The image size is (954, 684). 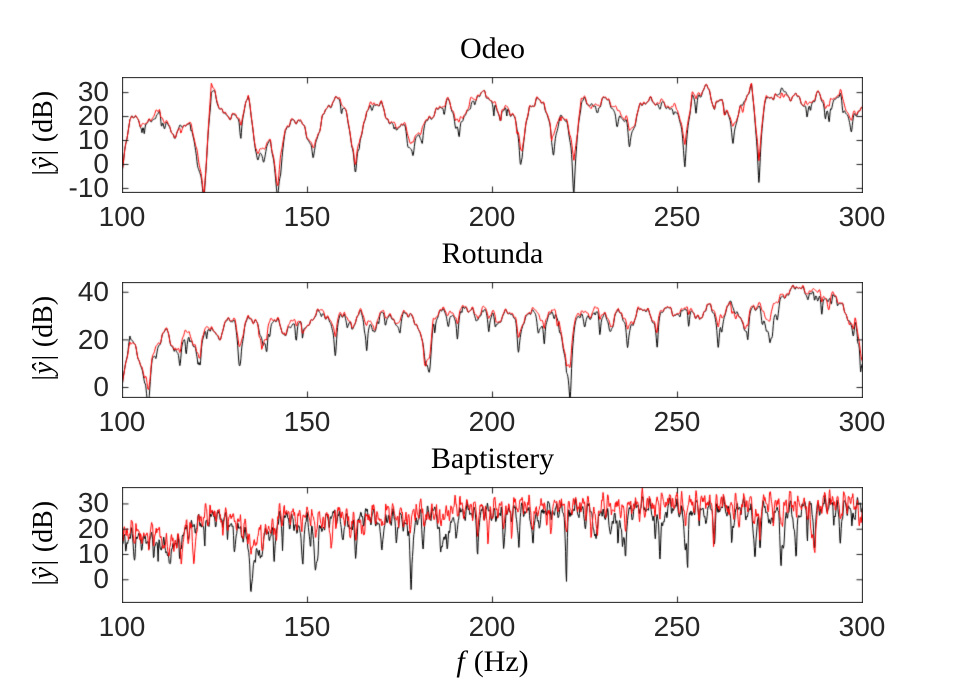 What do you see at coordinates (93, 291) in the screenshot?
I see `y-tick-label: 40` at bounding box center [93, 291].